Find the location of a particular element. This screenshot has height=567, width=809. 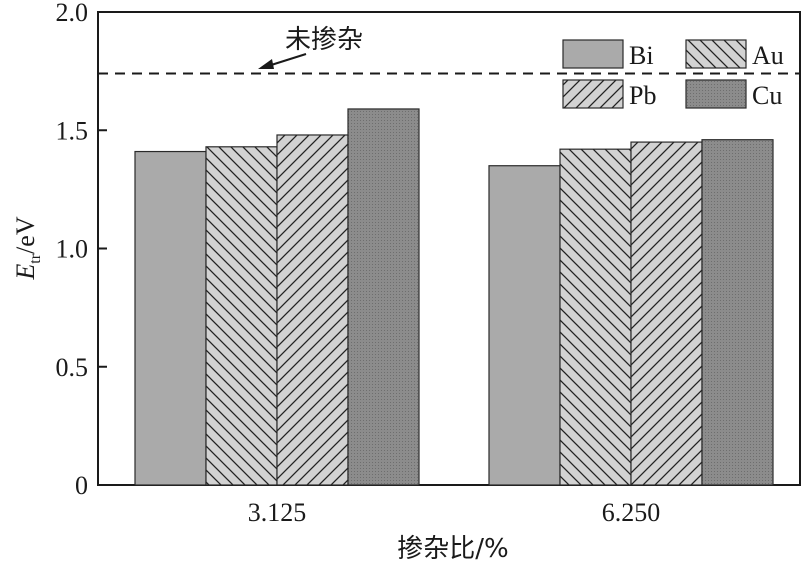

bar-au-6.250 is located at coordinates (595, 317).